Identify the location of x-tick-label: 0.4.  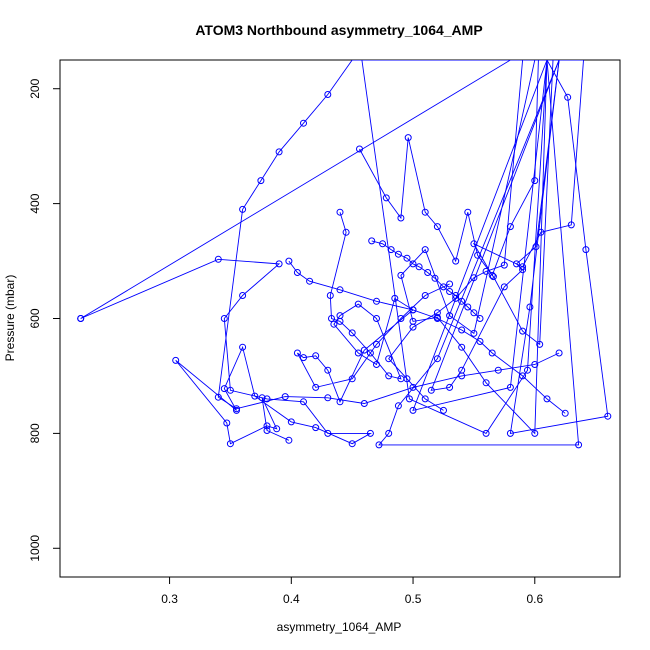
(291, 599).